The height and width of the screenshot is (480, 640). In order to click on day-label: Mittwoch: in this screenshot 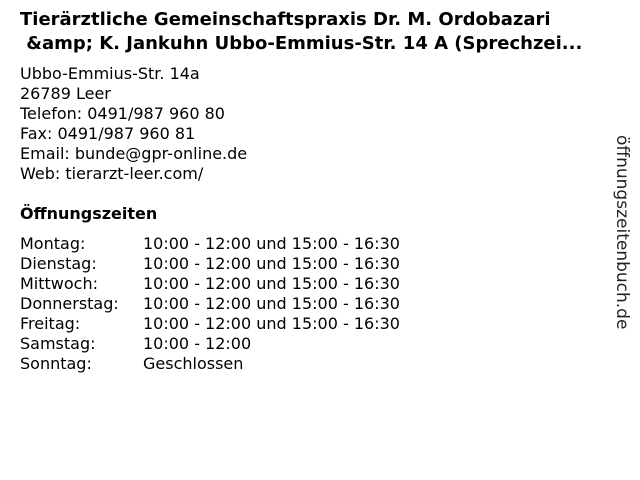, I will do `click(59, 283)`.